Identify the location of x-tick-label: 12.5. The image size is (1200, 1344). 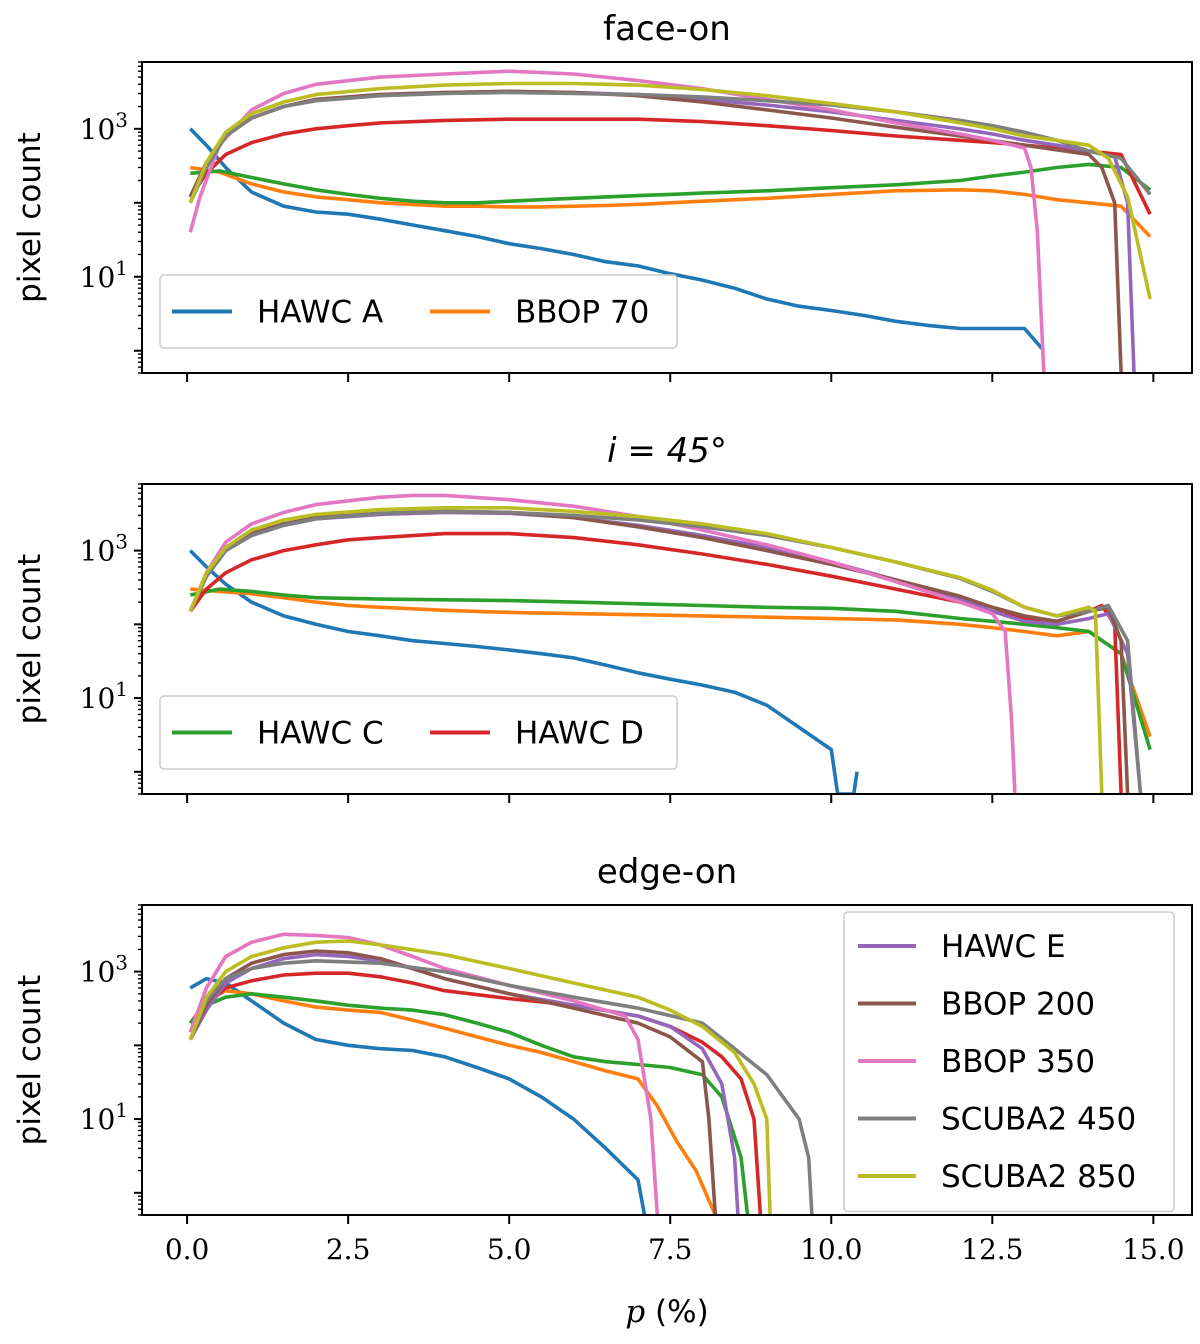
(992, 1249).